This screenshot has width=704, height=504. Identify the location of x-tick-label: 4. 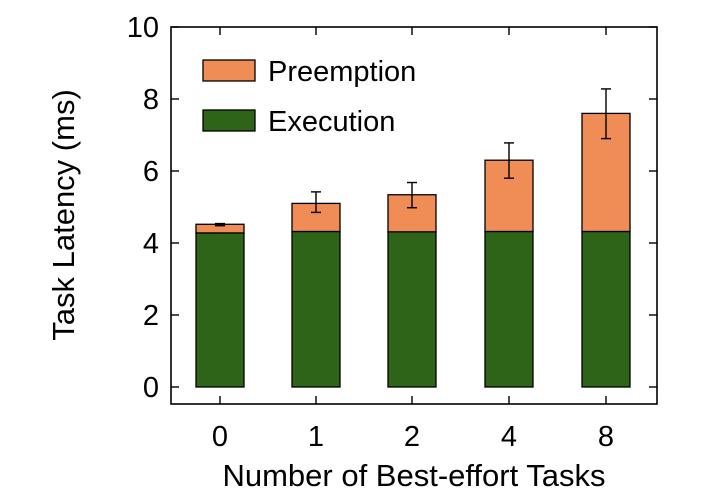
(509, 437).